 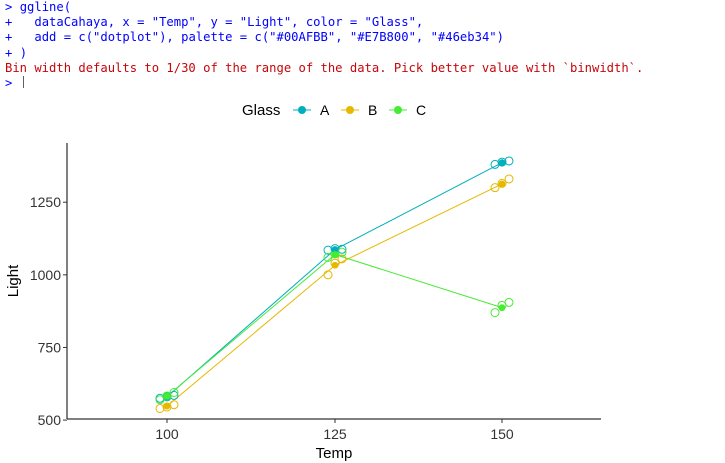 What do you see at coordinates (372, 110) in the screenshot?
I see `legend-label: B` at bounding box center [372, 110].